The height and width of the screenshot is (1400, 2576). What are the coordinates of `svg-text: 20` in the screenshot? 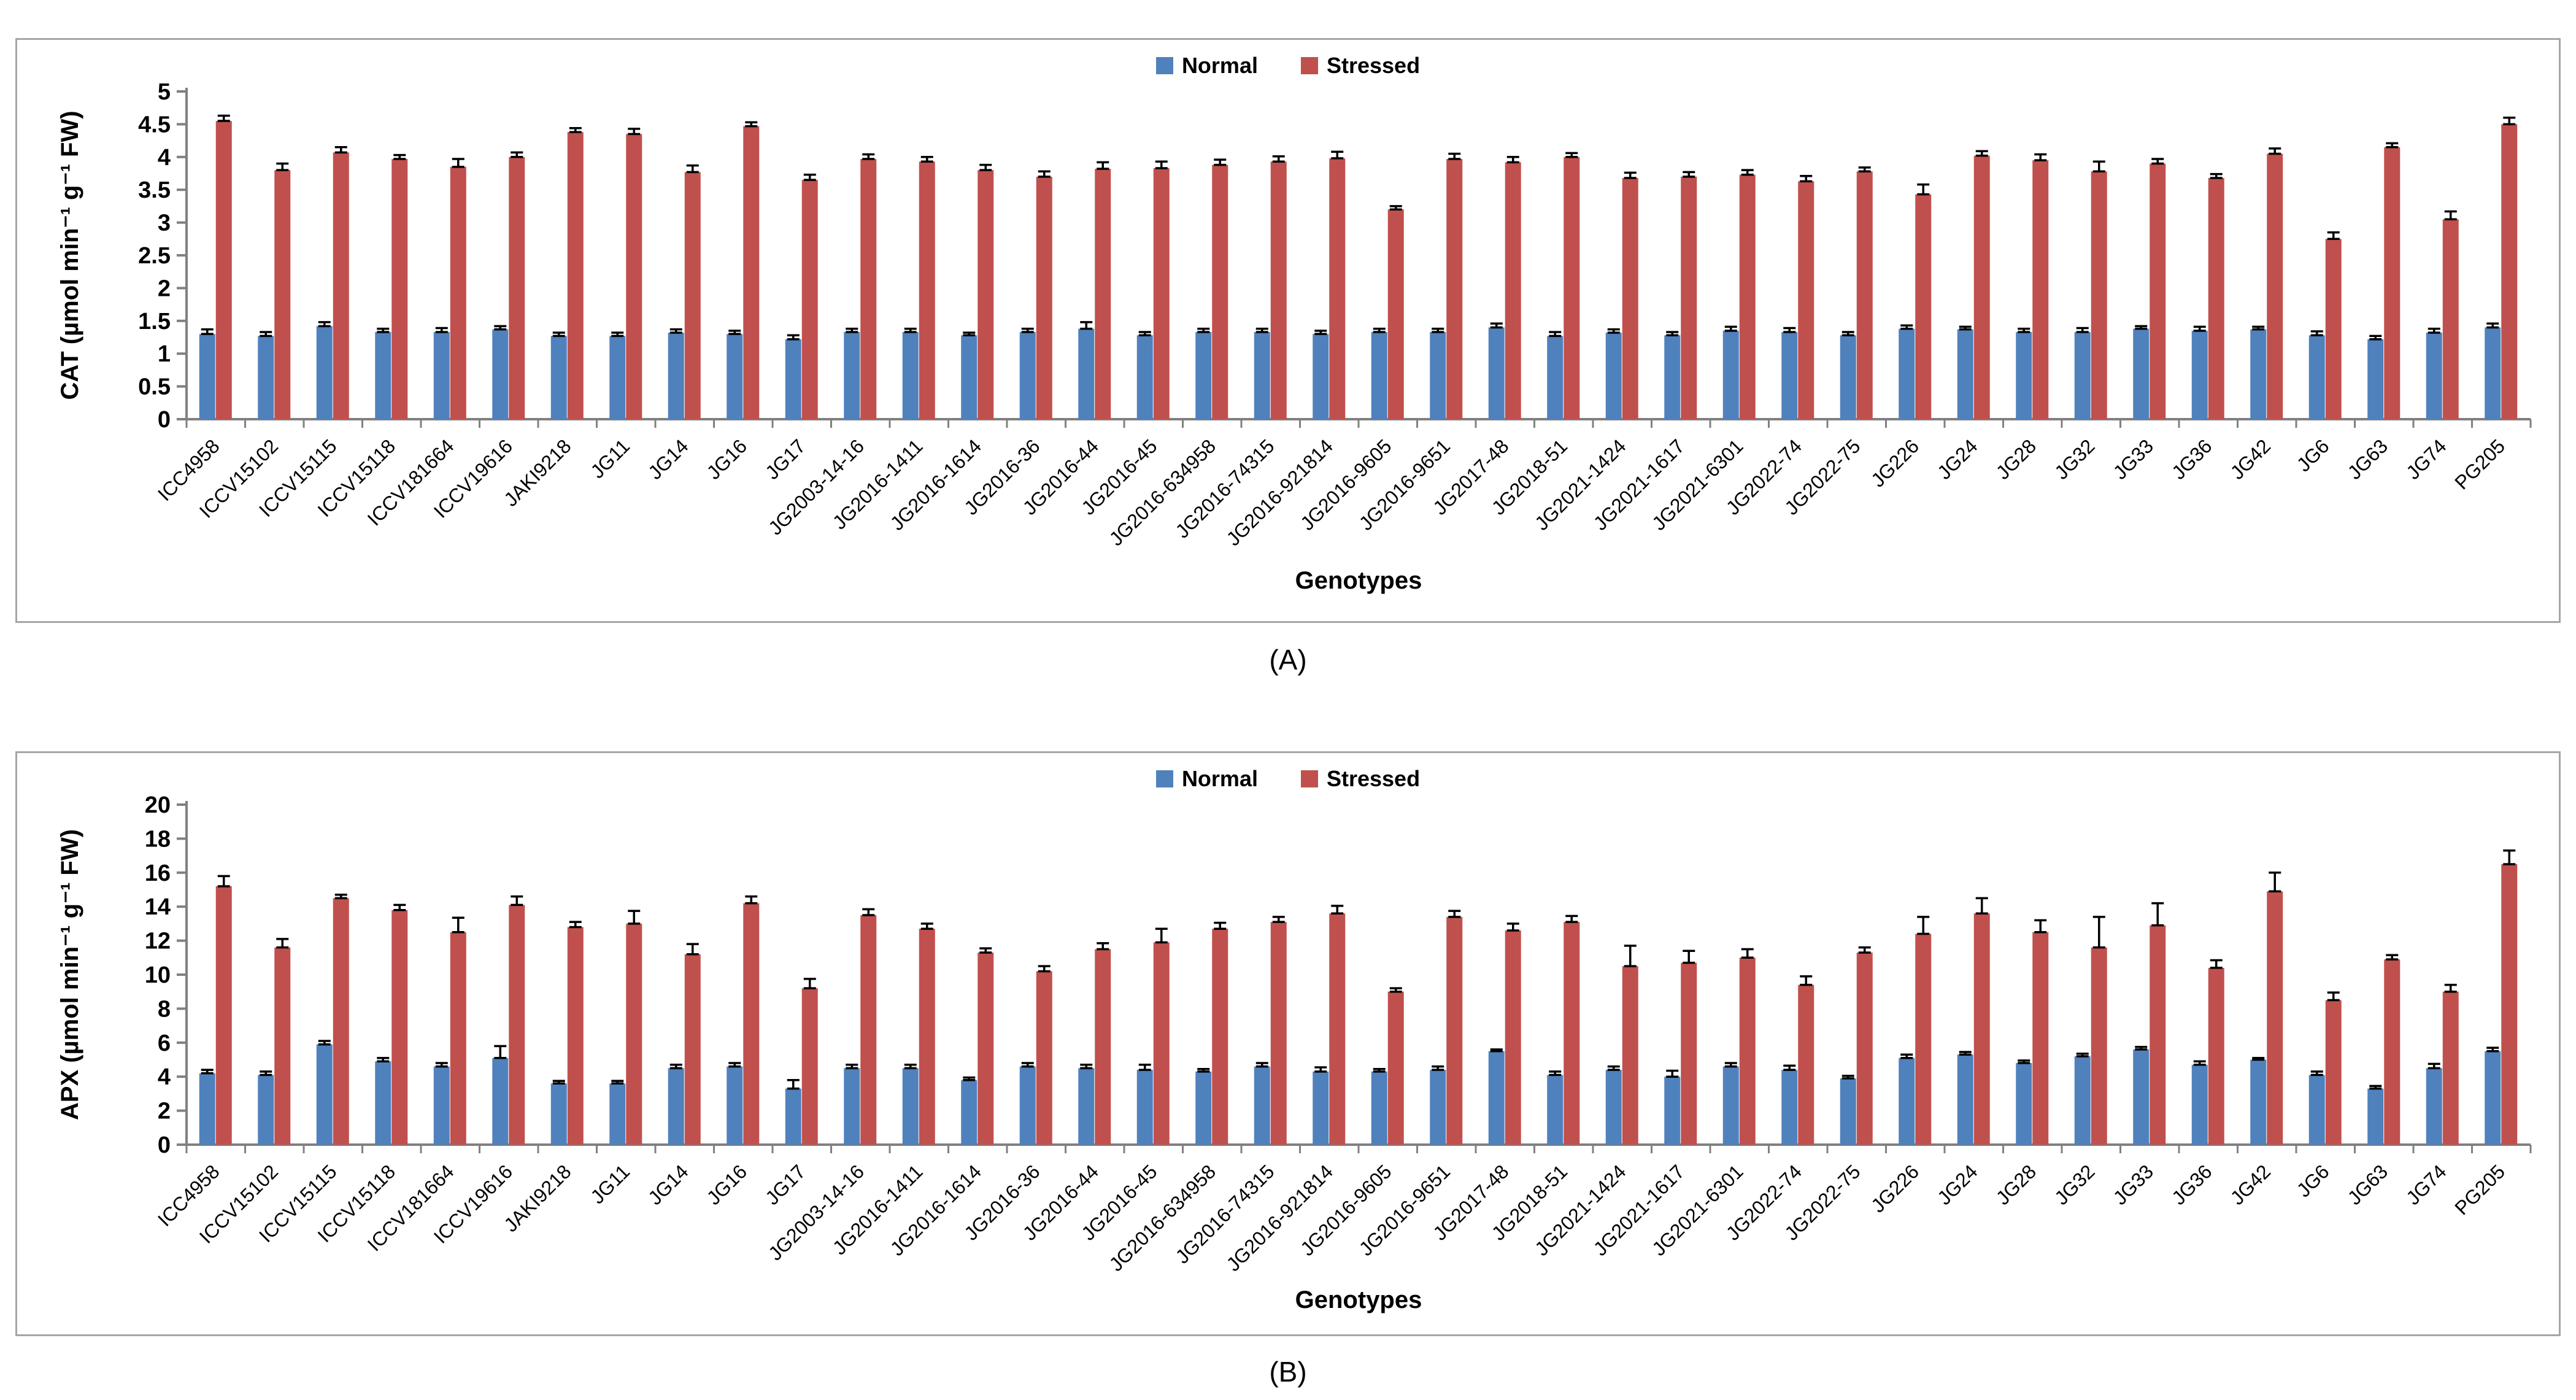 It's located at (158, 806).